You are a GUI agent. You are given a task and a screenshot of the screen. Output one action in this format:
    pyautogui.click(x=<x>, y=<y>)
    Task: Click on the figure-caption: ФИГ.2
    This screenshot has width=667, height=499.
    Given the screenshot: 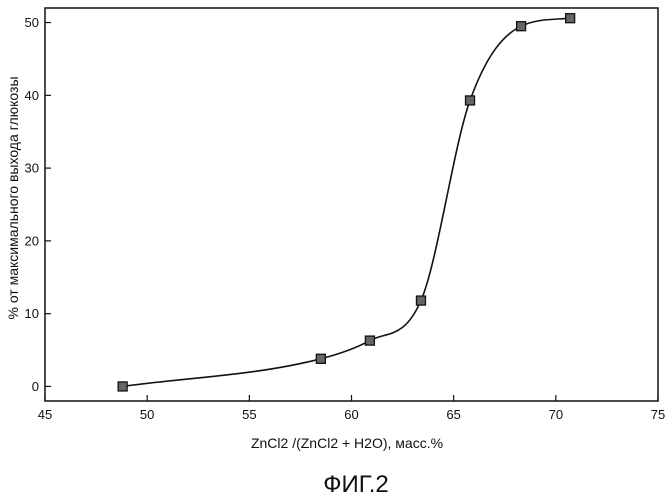 What is the action you would take?
    pyautogui.click(x=356, y=484)
    